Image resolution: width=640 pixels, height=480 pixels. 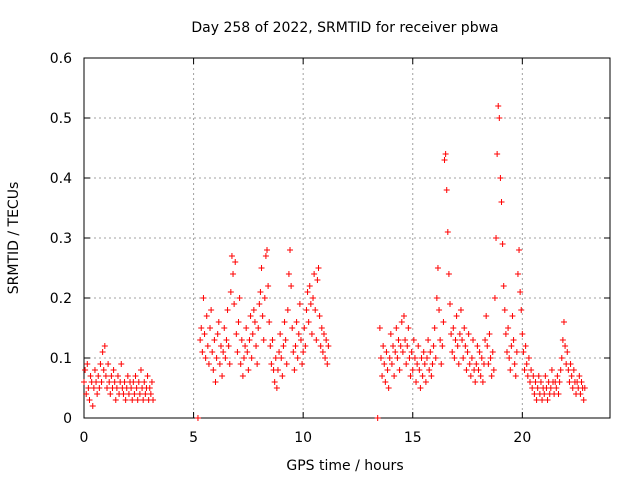 What do you see at coordinates (61, 239) in the screenshot?
I see `y-tick-label: 0.3` at bounding box center [61, 239].